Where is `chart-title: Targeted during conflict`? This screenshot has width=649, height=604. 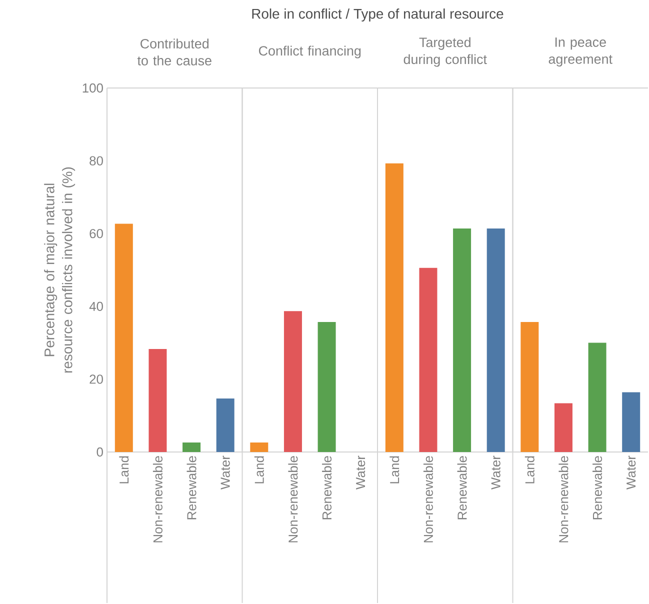 chart-title: Targeted during conflict is located at coordinates (445, 53).